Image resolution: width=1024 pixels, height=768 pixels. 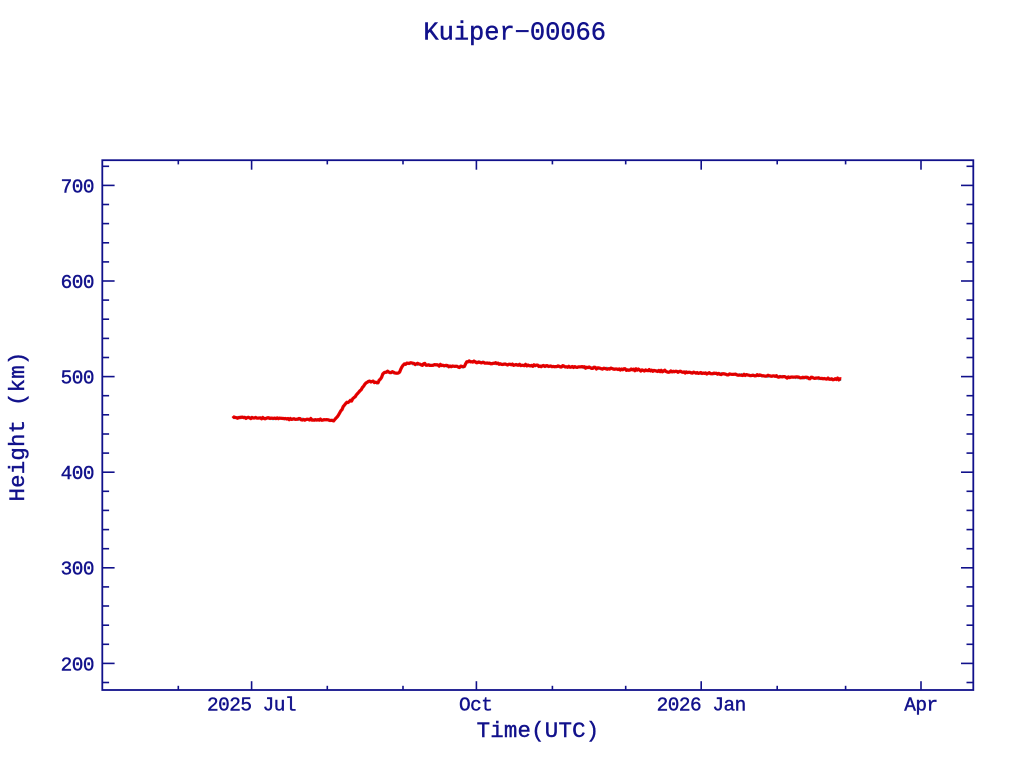 What do you see at coordinates (701, 706) in the screenshot?
I see `svg-text: 2026 Jan` at bounding box center [701, 706].